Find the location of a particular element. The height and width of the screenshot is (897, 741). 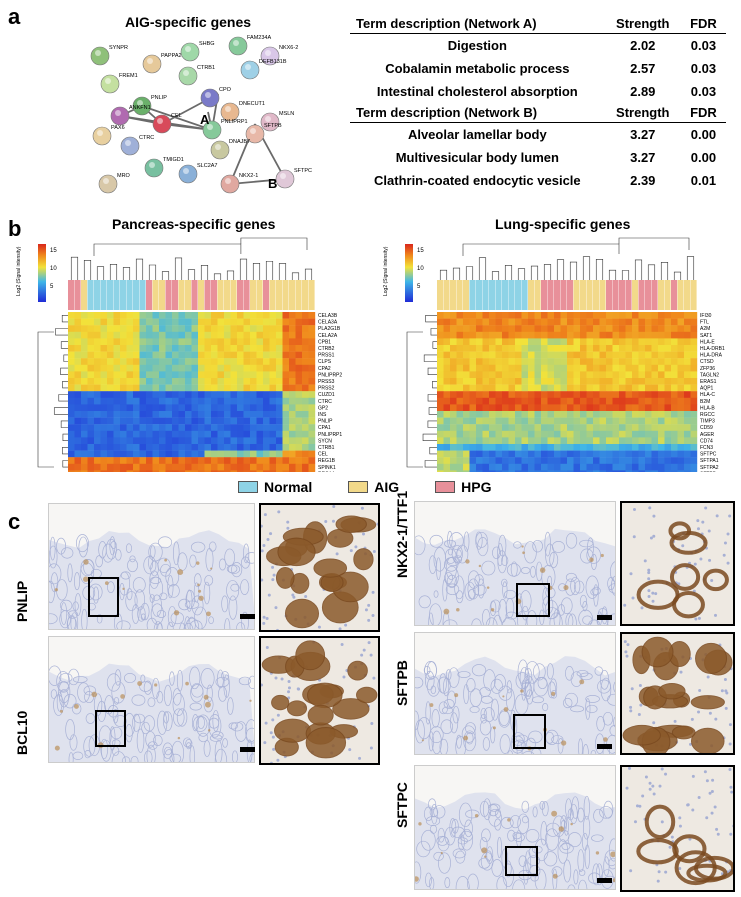

term-cell: Alveolar lamellar body is located at coordinates (477, 134).